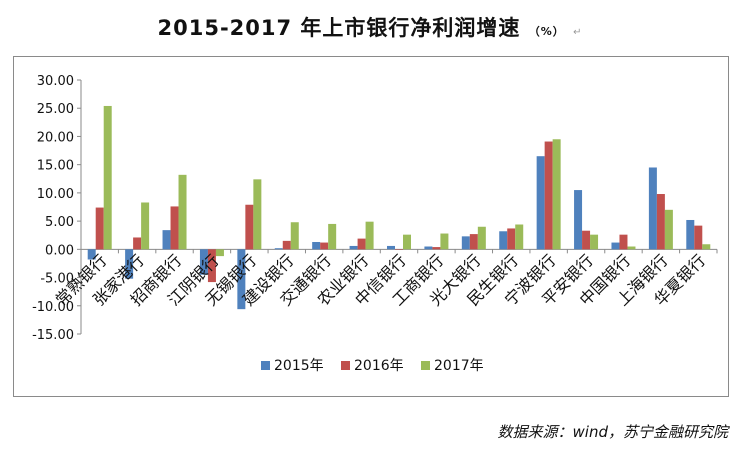 Image resolution: width=740 pixels, height=455 pixels. Describe the element at coordinates (286, 245) in the screenshot. I see `bar-建设银行-2016年` at that location.